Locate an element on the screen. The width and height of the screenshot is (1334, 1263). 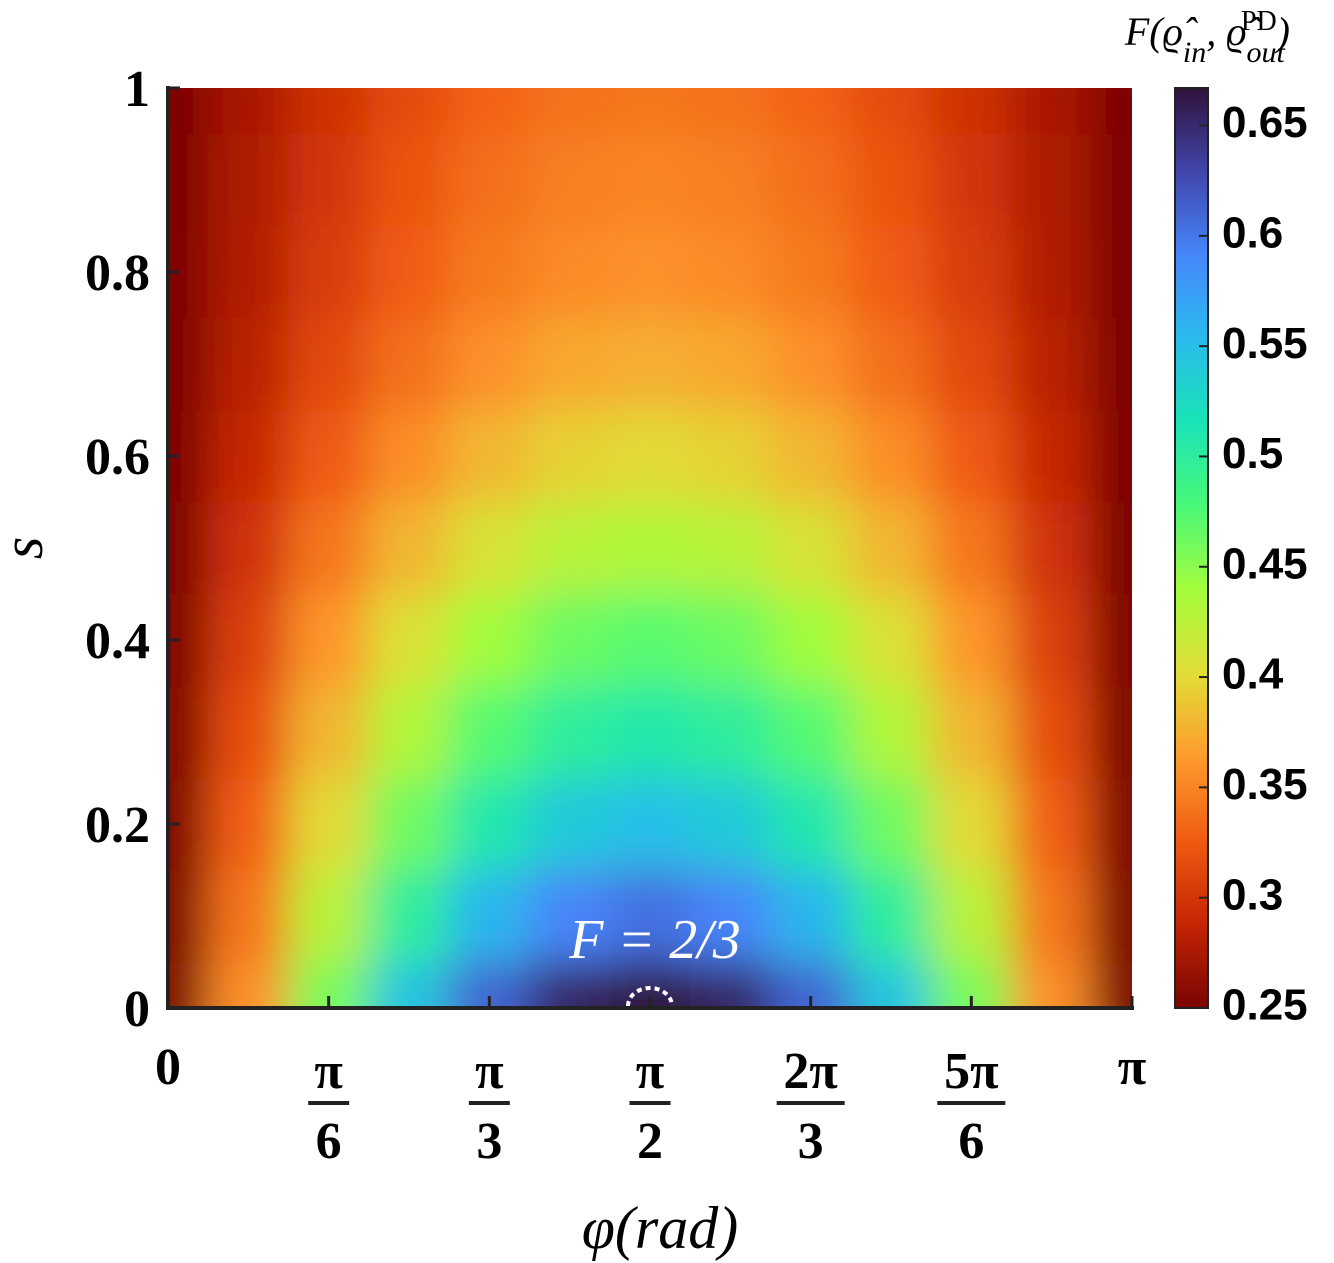
colorbar-label-part: in is located at coordinates (1194, 52).